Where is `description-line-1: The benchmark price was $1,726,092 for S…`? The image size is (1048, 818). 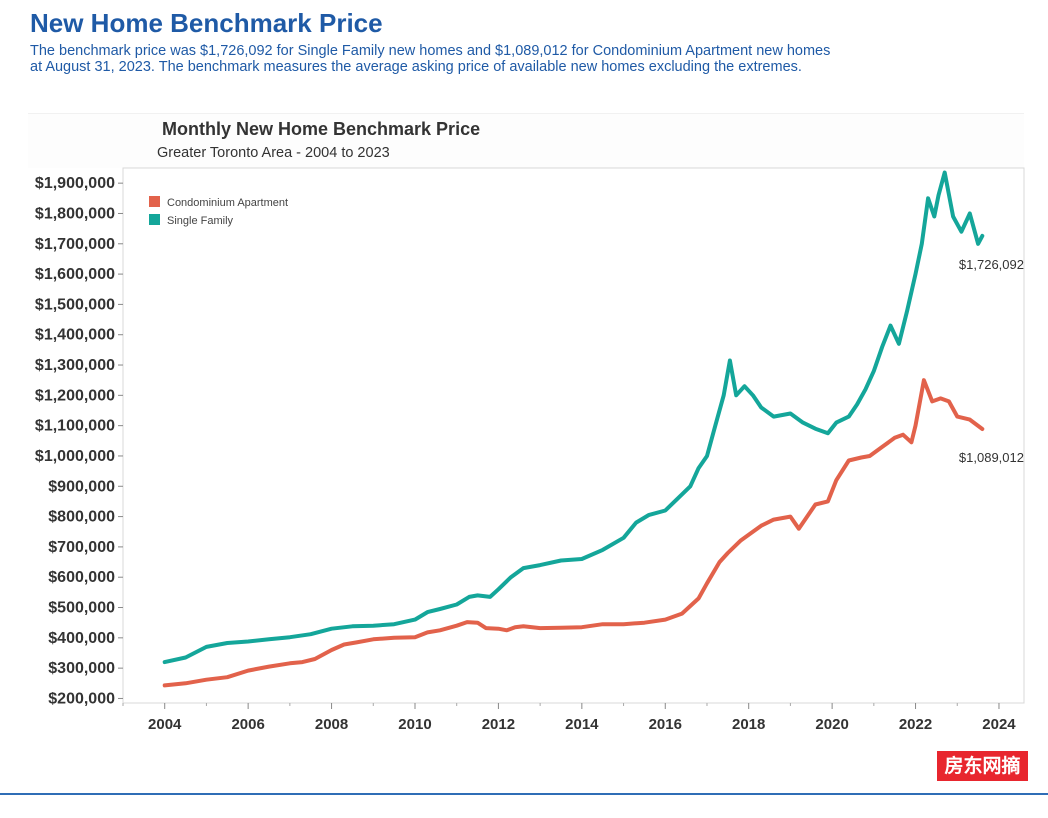
description-line-1: The benchmark price was $1,726,092 for S… is located at coordinates (430, 51).